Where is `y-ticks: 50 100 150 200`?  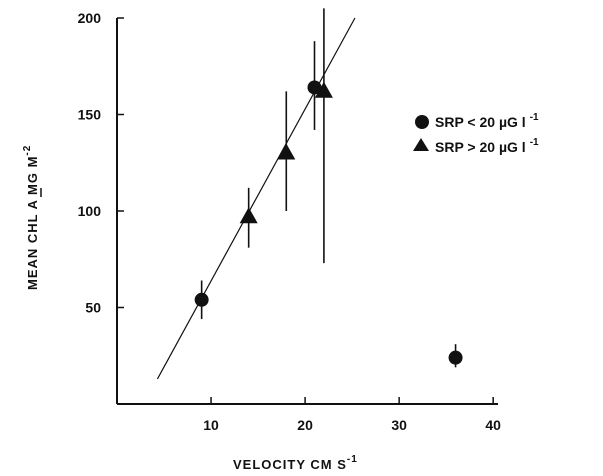 y-ticks: 50 100 150 200 is located at coordinates (101, 163).